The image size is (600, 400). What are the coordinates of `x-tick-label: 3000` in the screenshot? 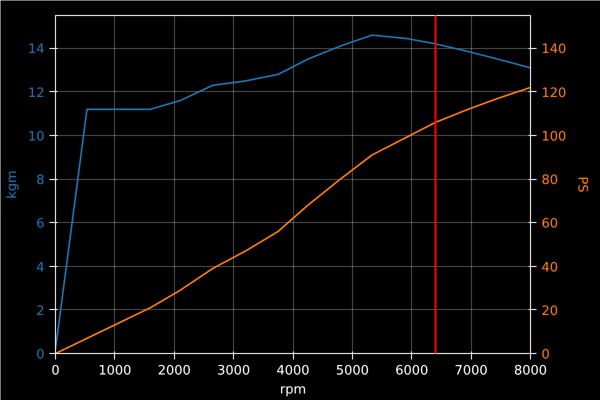 It's located at (233, 371).